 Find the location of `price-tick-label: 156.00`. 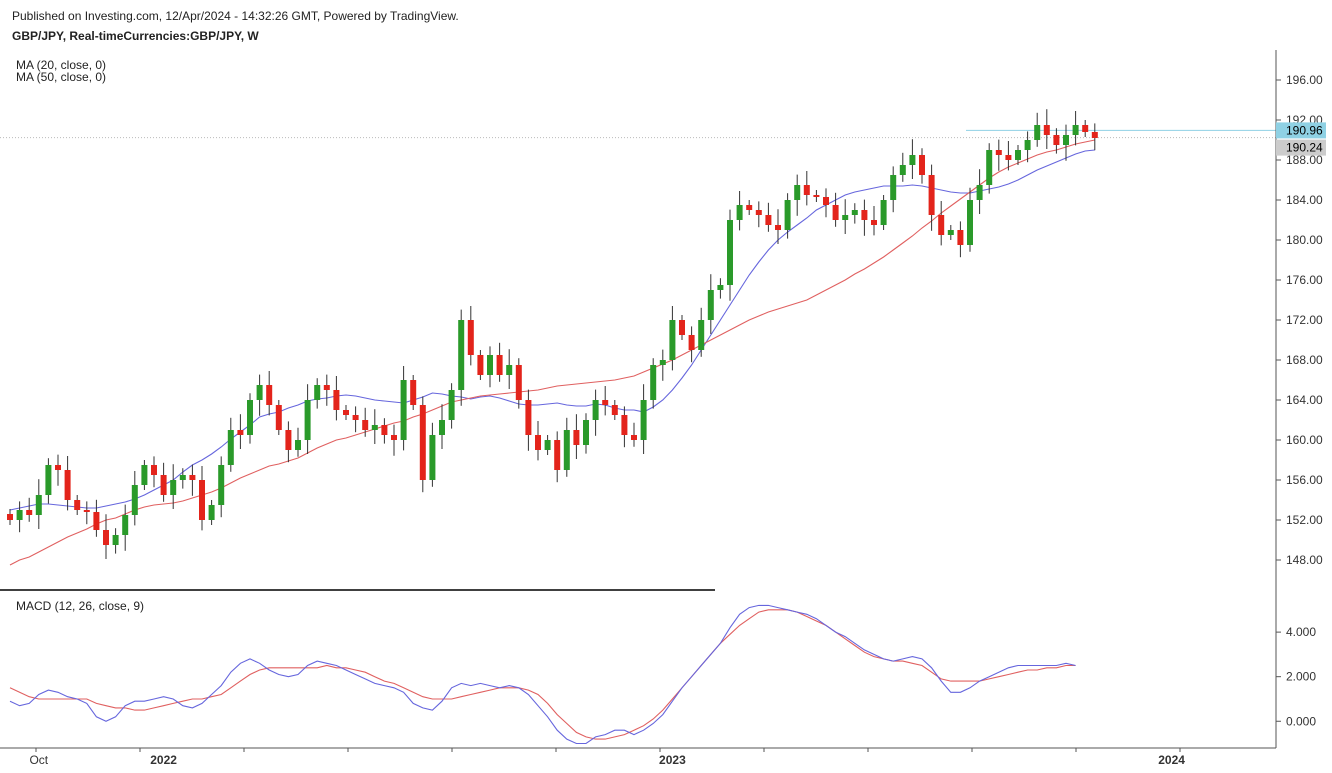

price-tick-label: 156.00 is located at coordinates (1304, 480).